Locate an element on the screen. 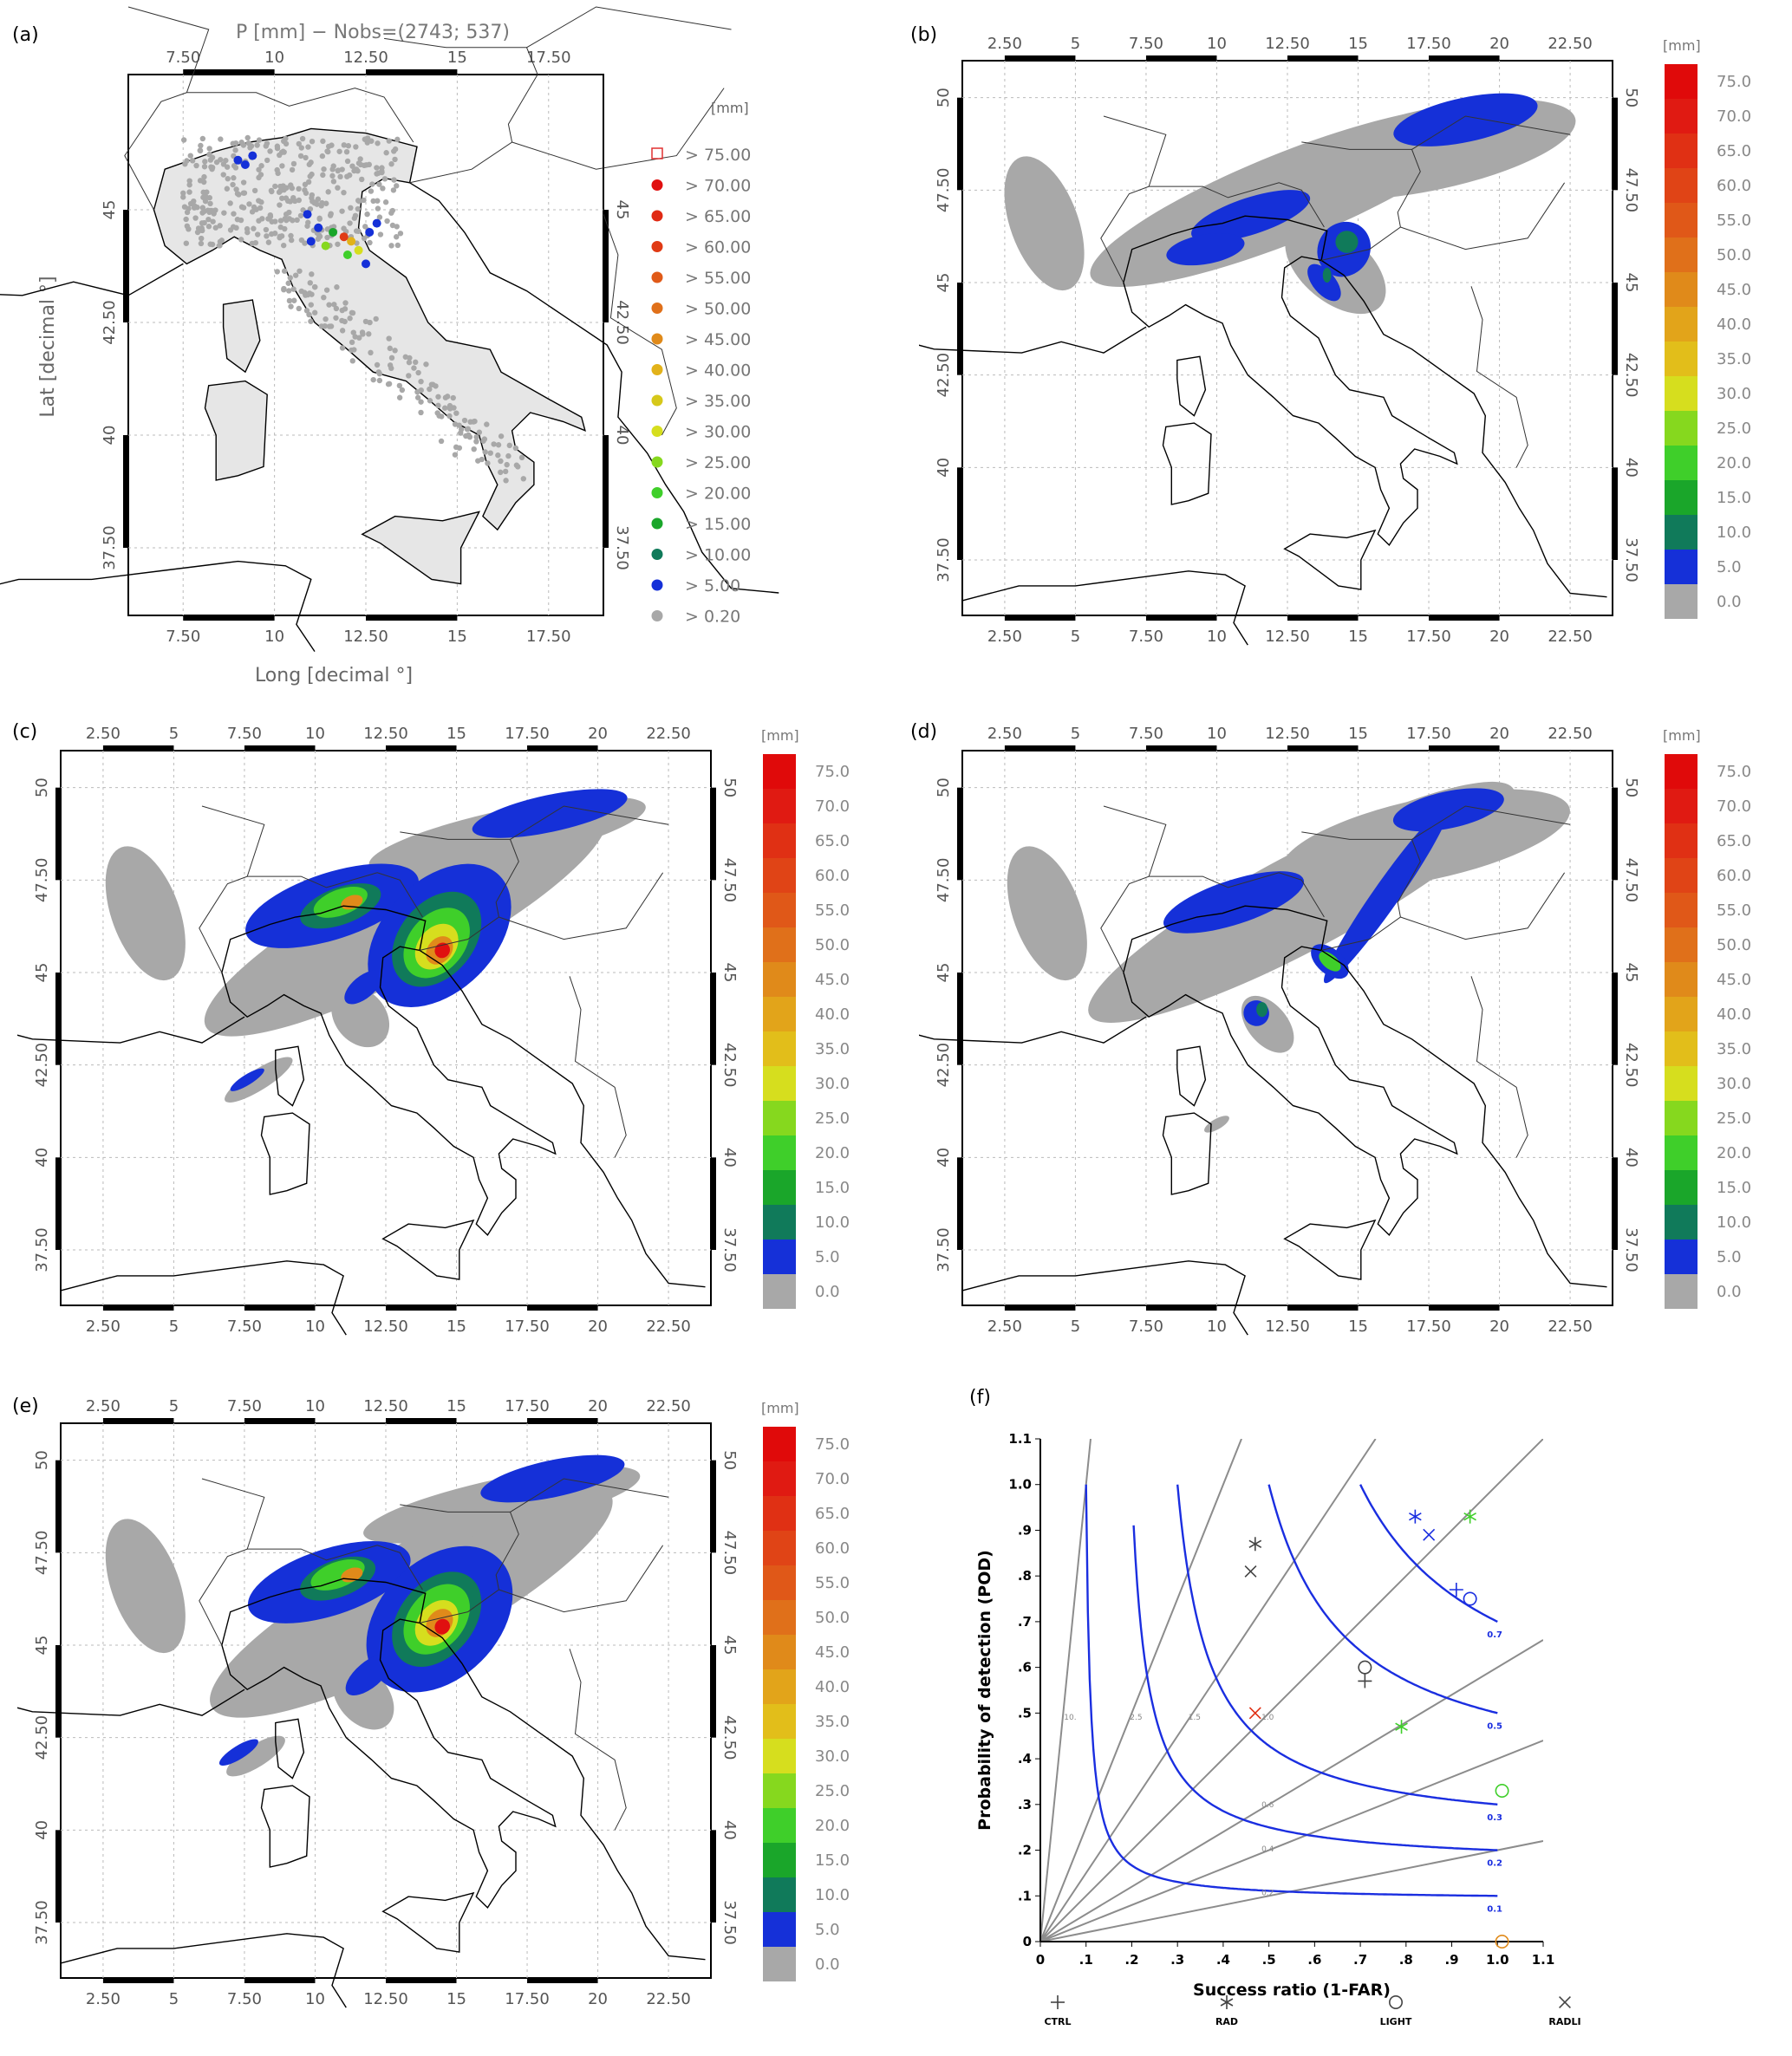 The image size is (1792, 2056). marker-circle is located at coordinates (1502, 1790).